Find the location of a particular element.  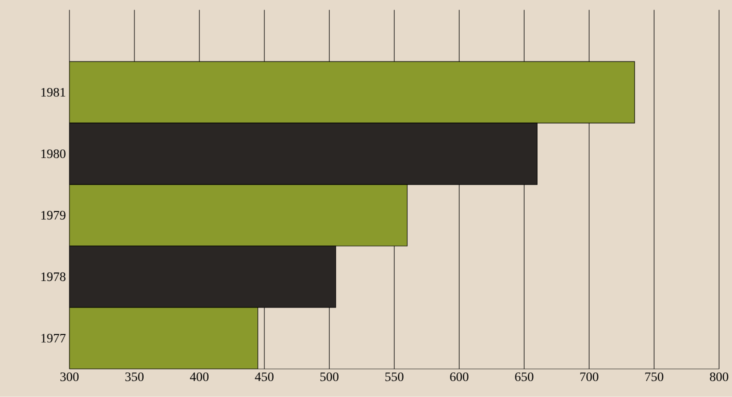

x-tick-label: 800 is located at coordinates (719, 377).